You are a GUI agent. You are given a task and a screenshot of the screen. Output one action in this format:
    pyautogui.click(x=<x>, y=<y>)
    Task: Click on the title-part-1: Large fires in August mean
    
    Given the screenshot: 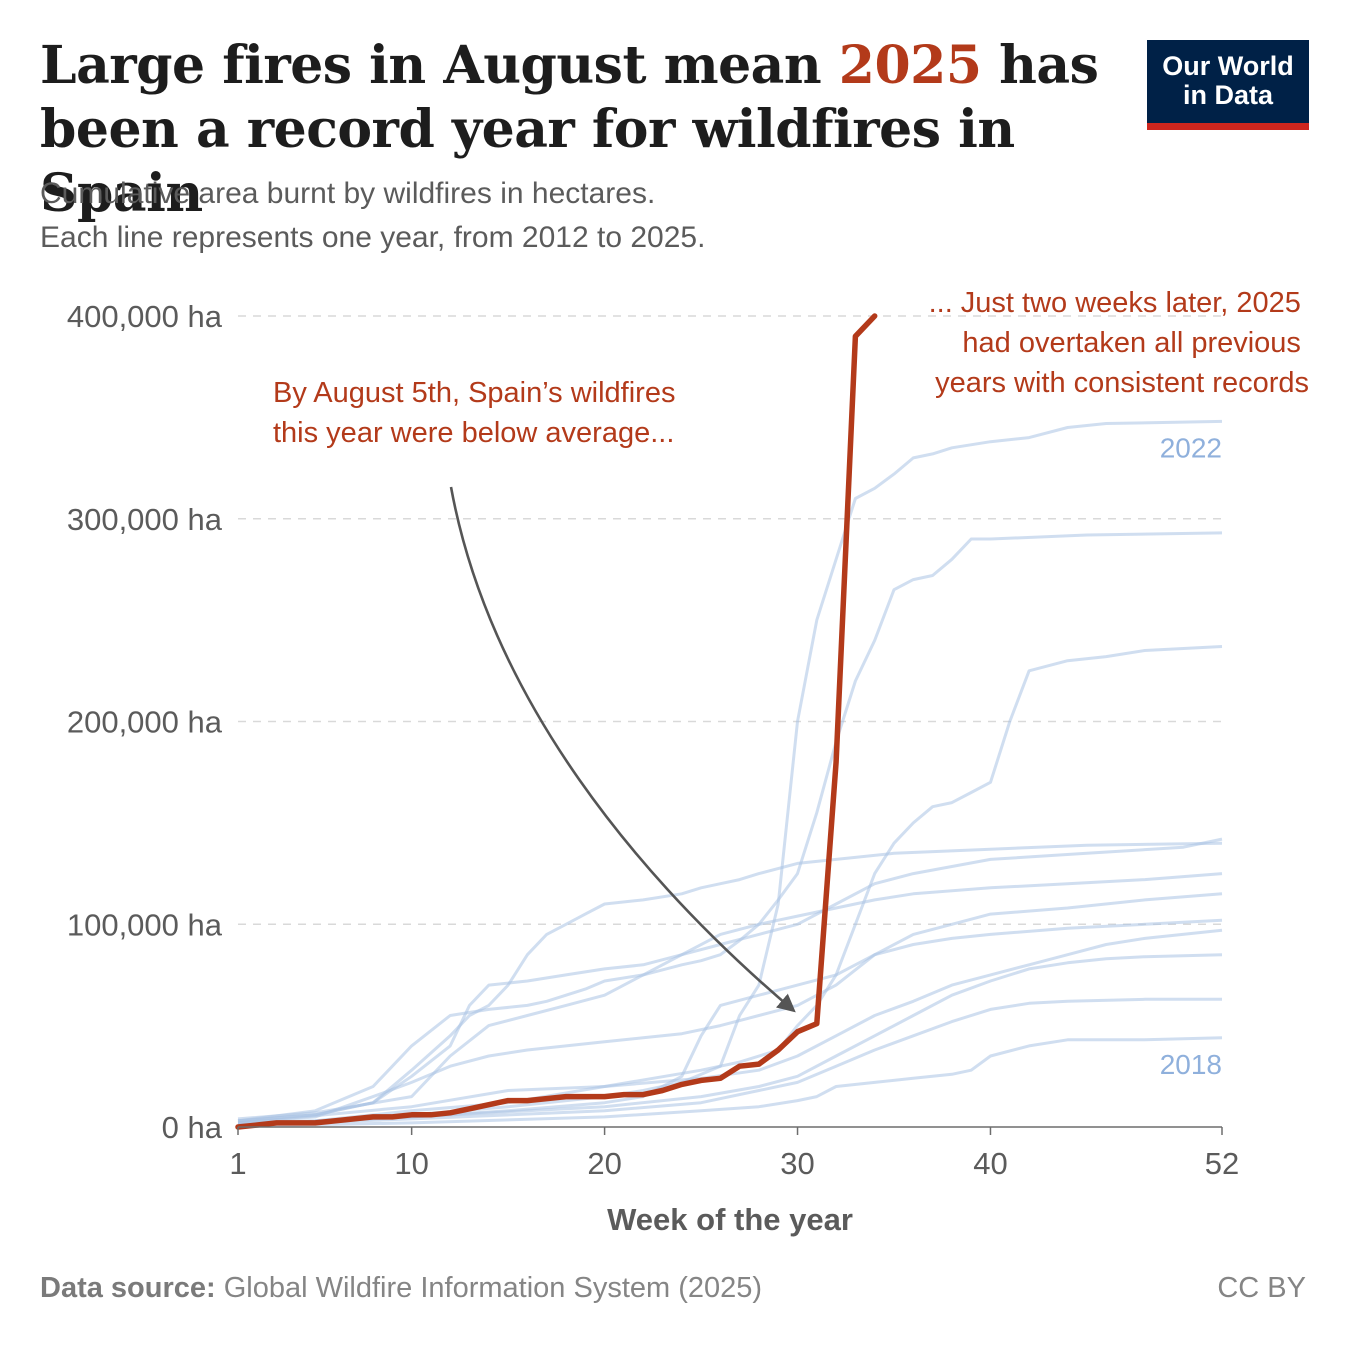 What is the action you would take?
    pyautogui.click(x=439, y=65)
    